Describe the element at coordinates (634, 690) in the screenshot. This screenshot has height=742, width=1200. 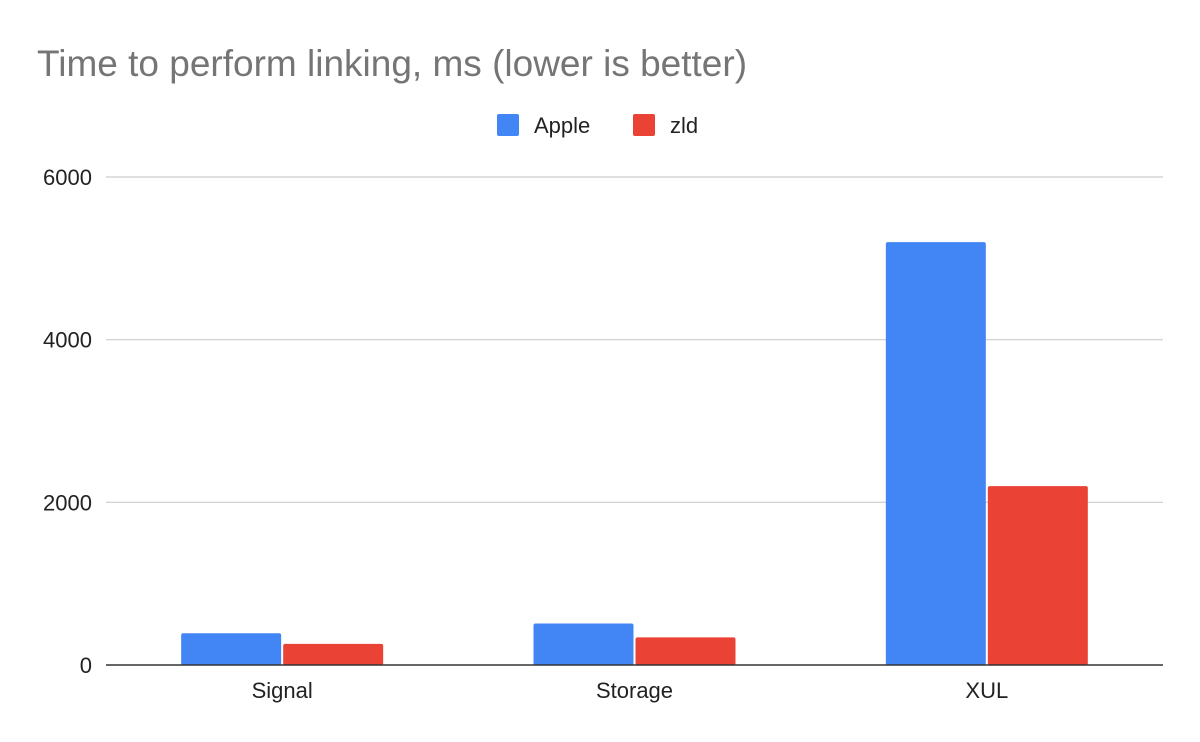
I see `x-category-label: Storage` at that location.